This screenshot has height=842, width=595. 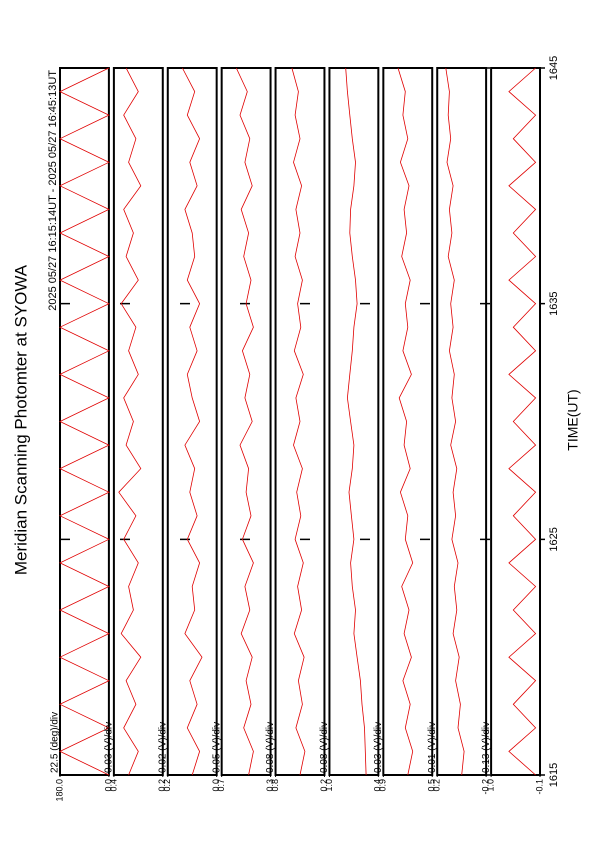 I want to click on panel-scale-label: 0.02 (V)/div, so click(x=162, y=747).